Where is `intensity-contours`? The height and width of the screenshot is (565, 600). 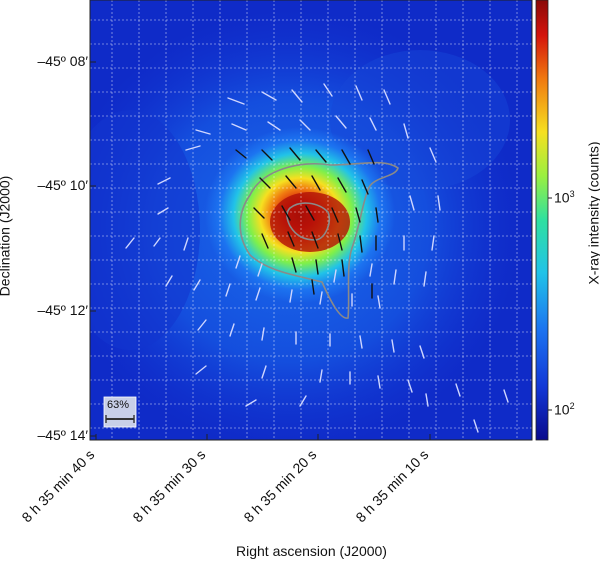 intensity-contours is located at coordinates (319, 240).